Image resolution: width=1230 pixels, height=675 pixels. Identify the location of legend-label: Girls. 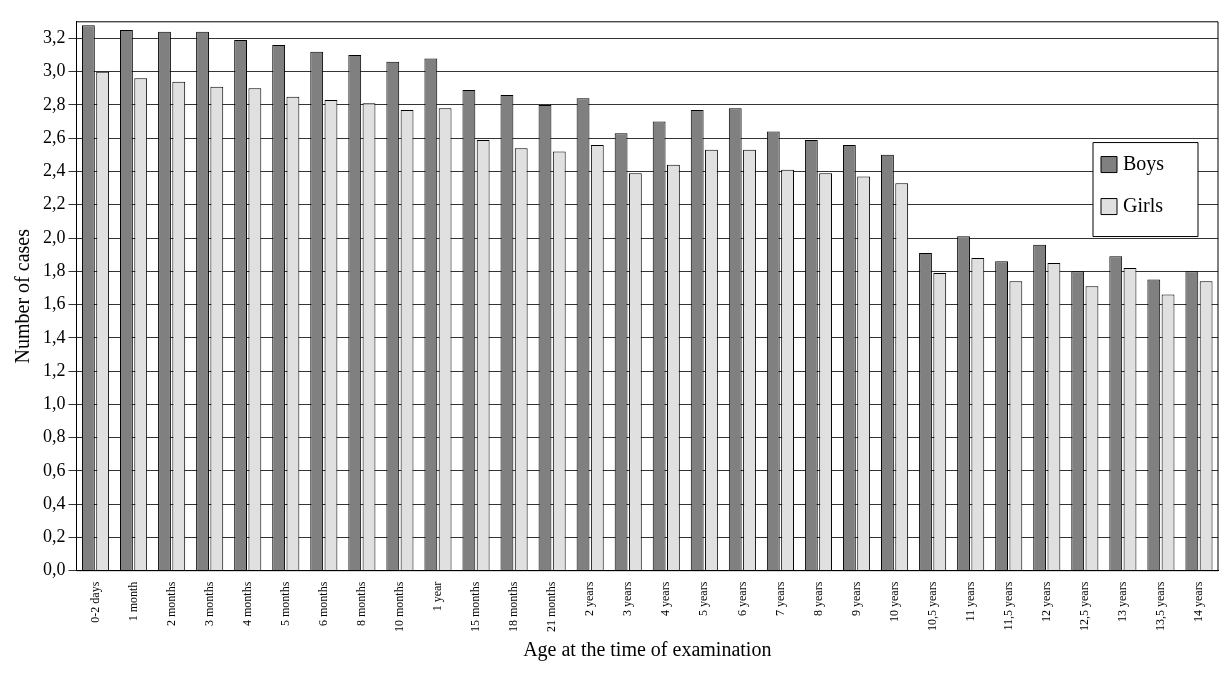
(1143, 204).